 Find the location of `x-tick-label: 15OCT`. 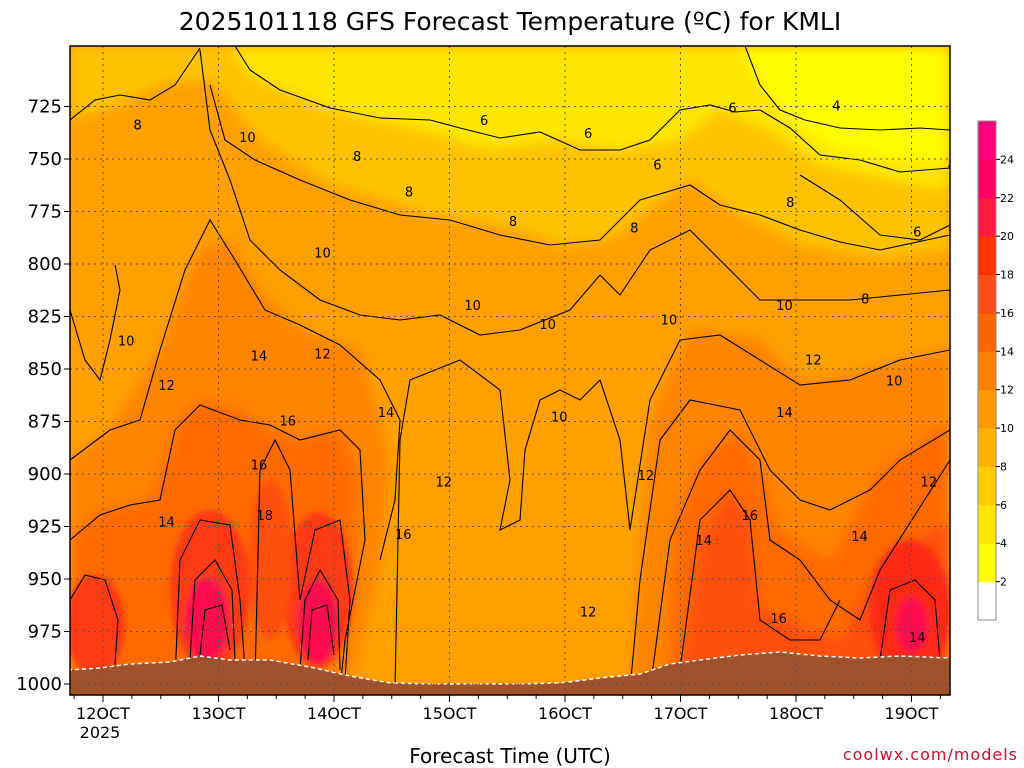

x-tick-label: 15OCT is located at coordinates (450, 713).